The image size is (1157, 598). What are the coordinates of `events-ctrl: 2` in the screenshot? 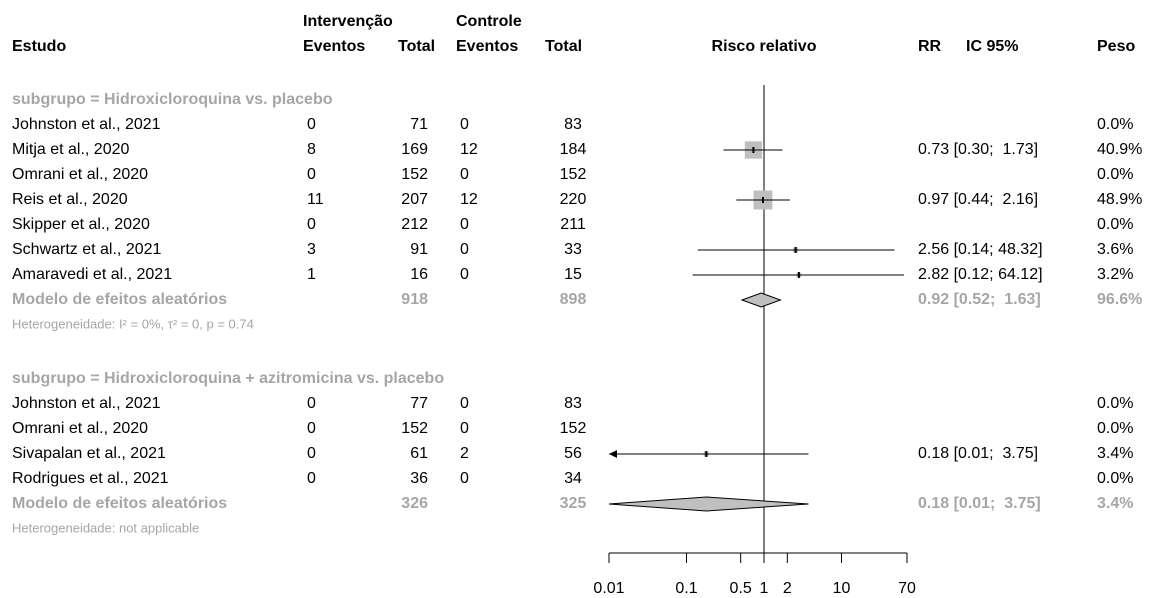 It's located at (464, 453).